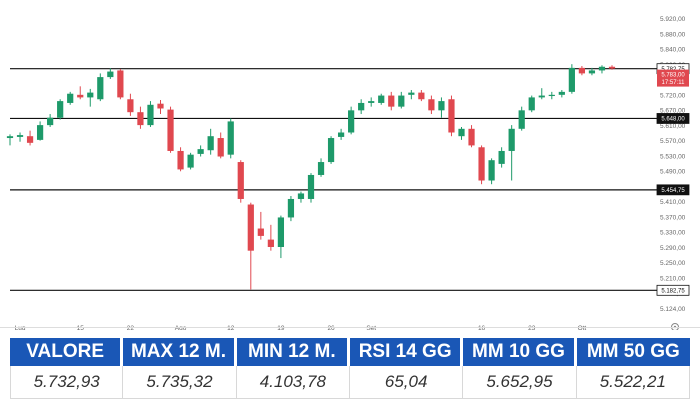 This screenshot has width=700, height=400. I want to click on svg-text: 5.454,75, so click(673, 191).